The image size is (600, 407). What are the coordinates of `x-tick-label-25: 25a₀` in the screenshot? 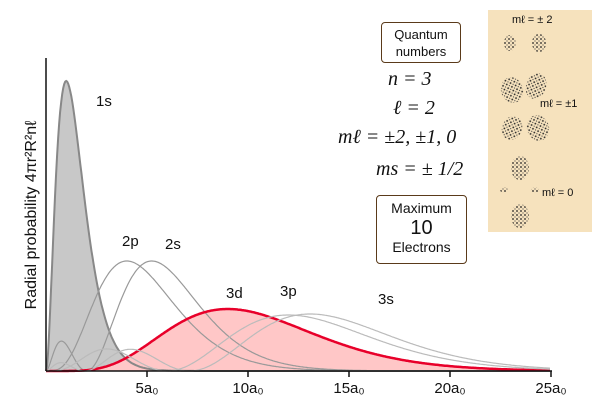 It's located at (550, 388).